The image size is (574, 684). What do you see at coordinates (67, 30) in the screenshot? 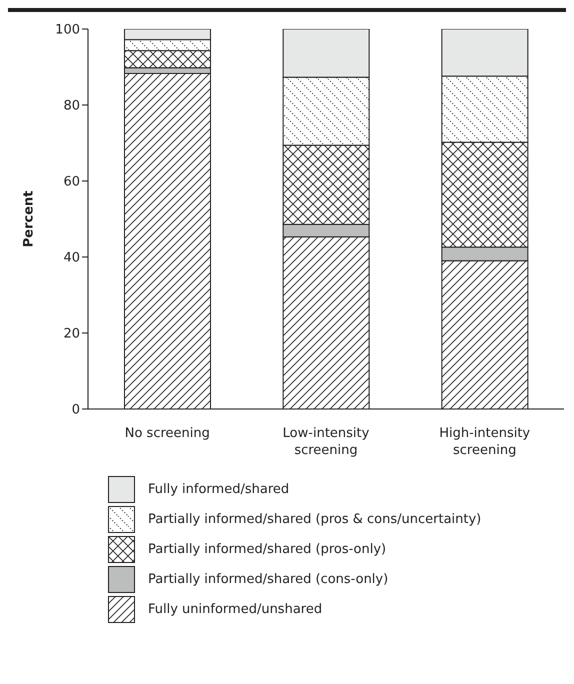
I see `y-tick-label: 100` at bounding box center [67, 30].